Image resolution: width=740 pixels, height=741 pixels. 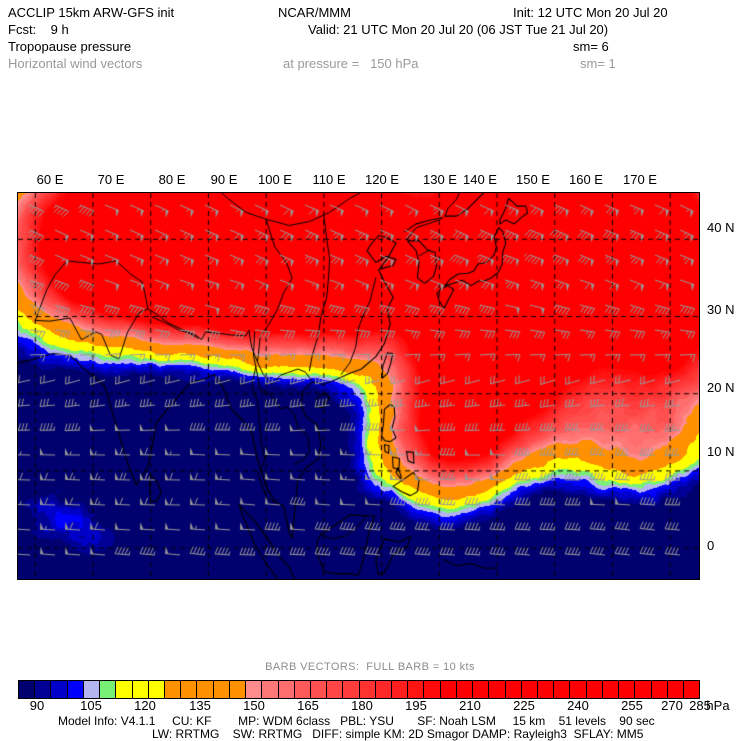 I want to click on colorbar-tick-210: 210, so click(x=470, y=705).